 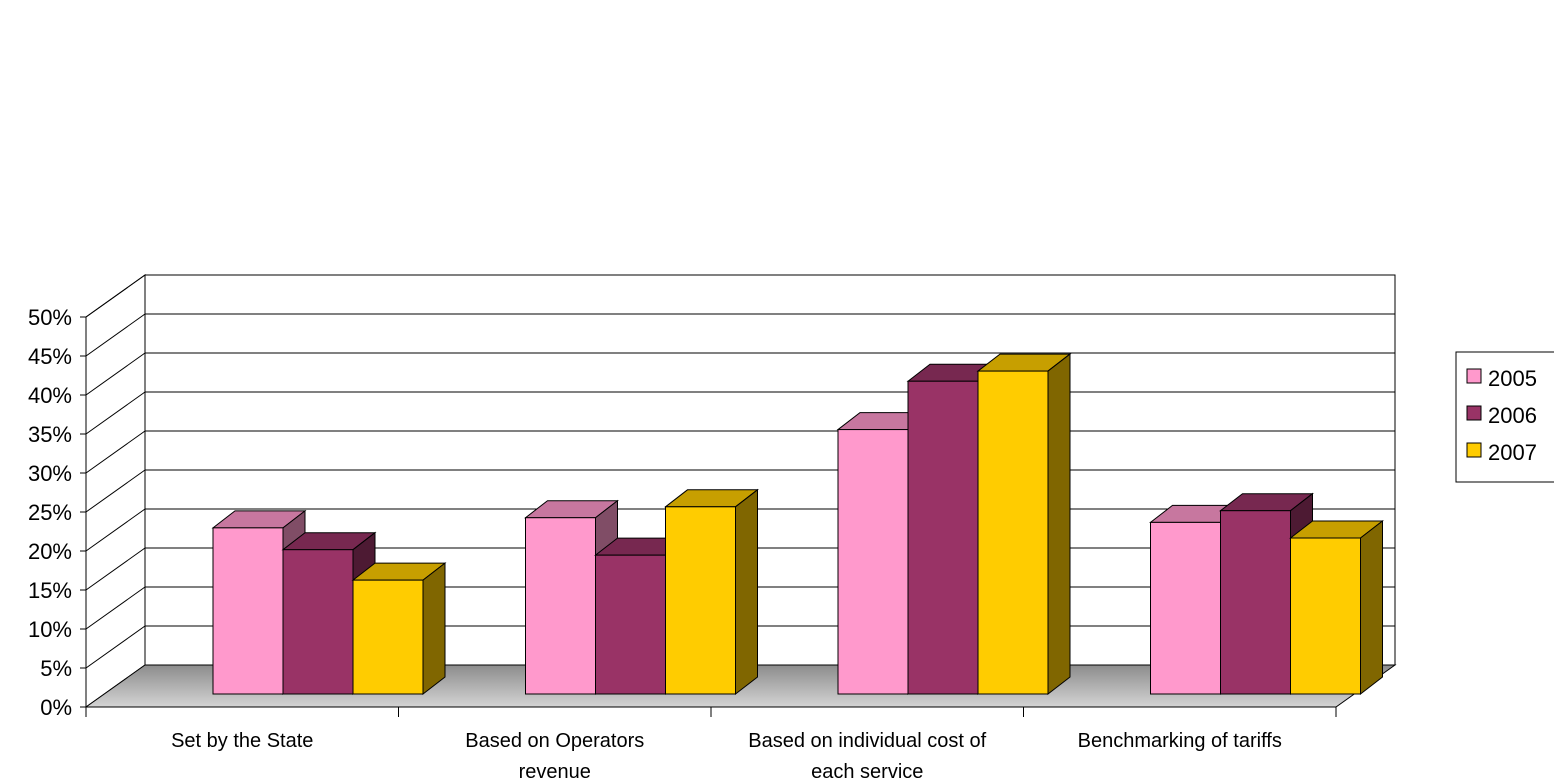 I want to click on x-tick-label: Benchmarking of tariffs, so click(x=1180, y=741).